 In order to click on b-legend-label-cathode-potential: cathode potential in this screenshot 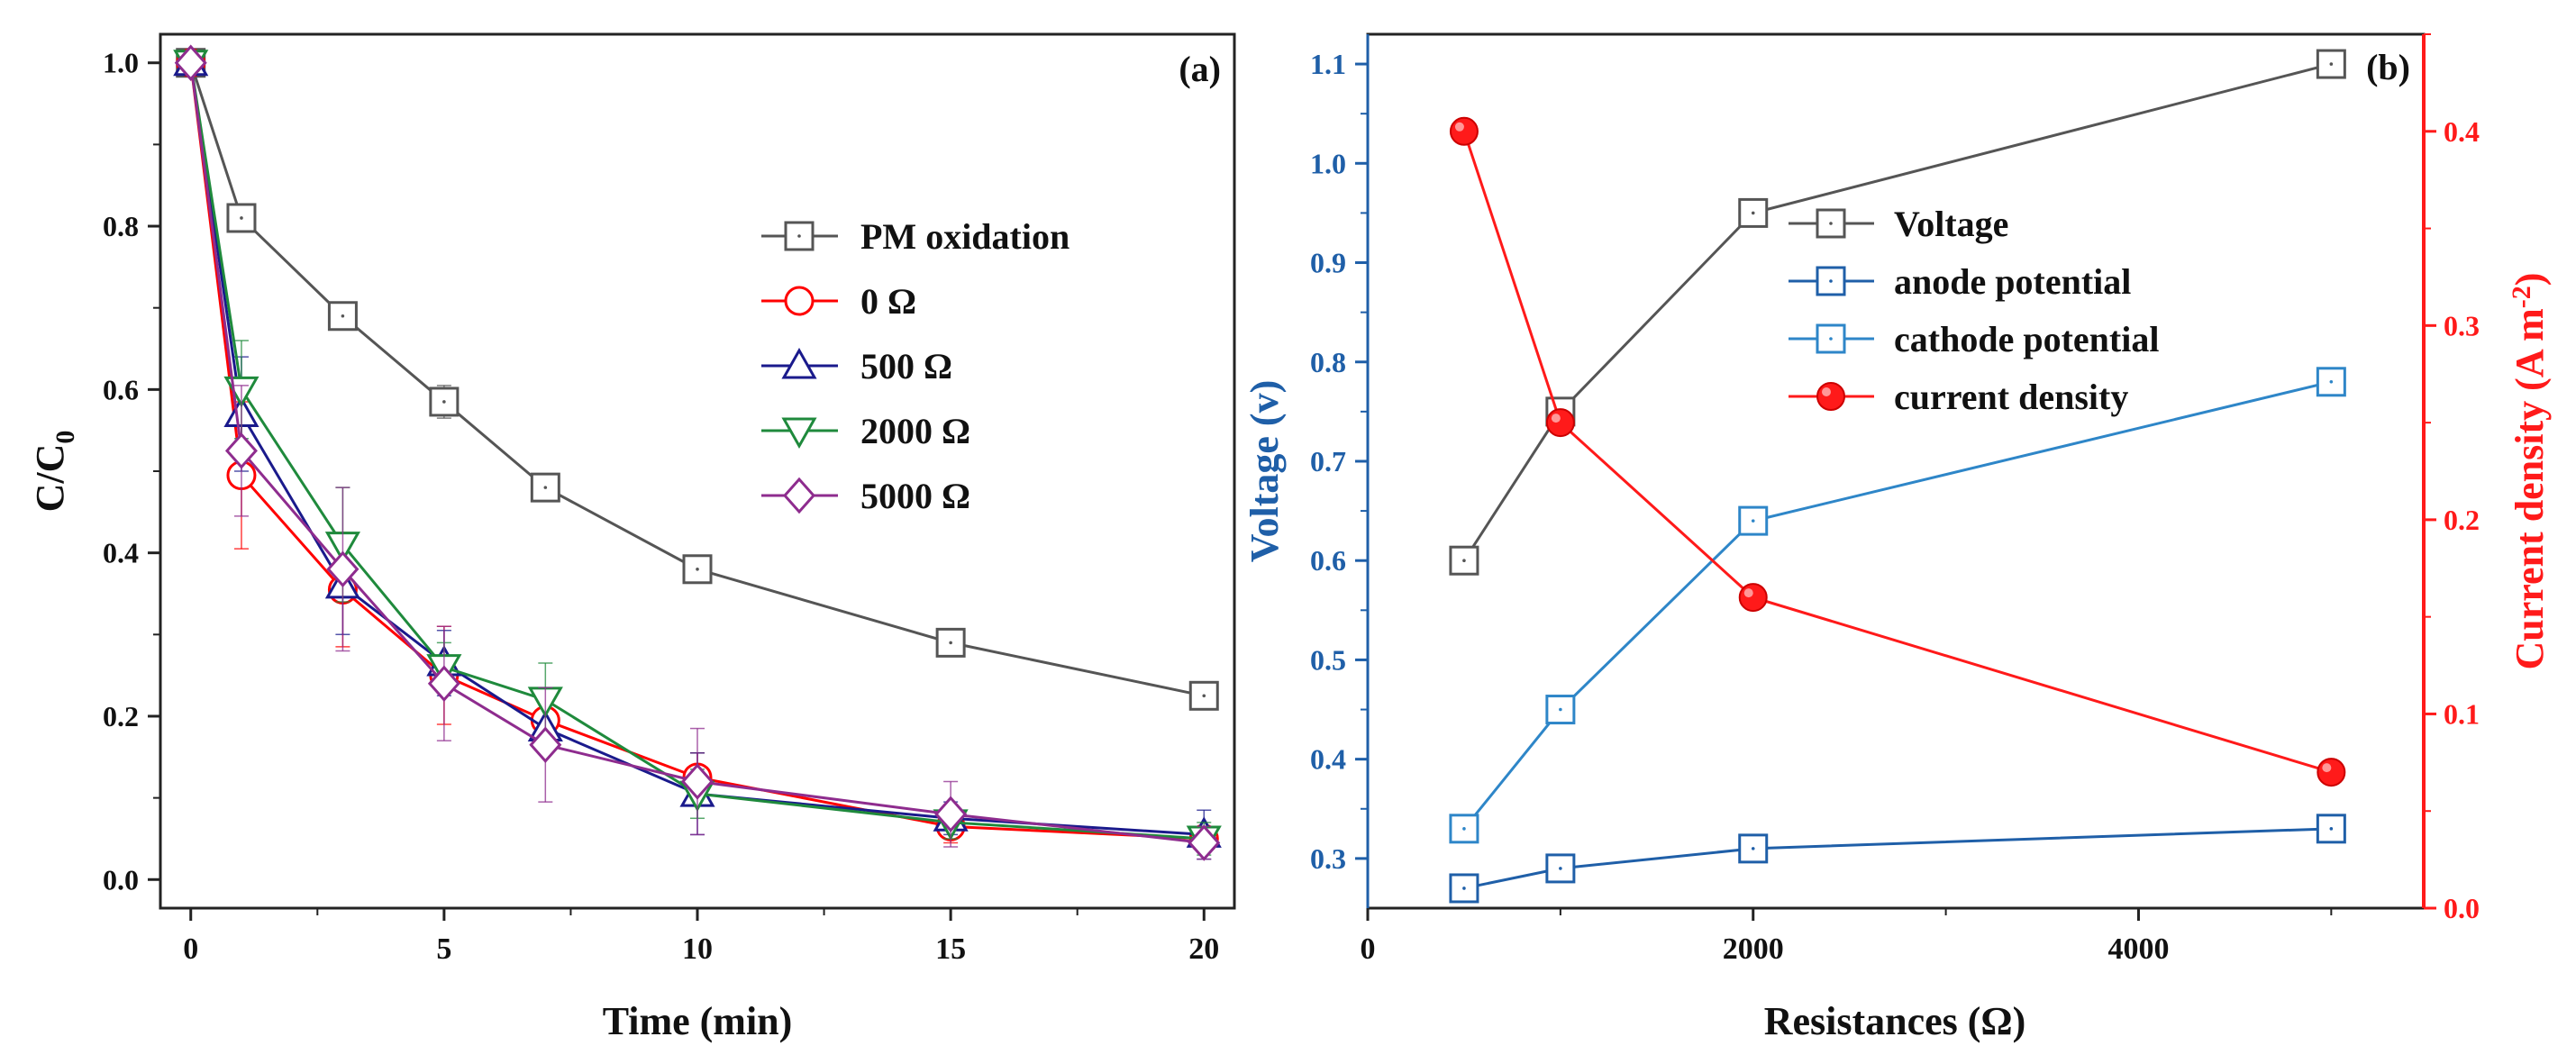, I will do `click(2026, 339)`.